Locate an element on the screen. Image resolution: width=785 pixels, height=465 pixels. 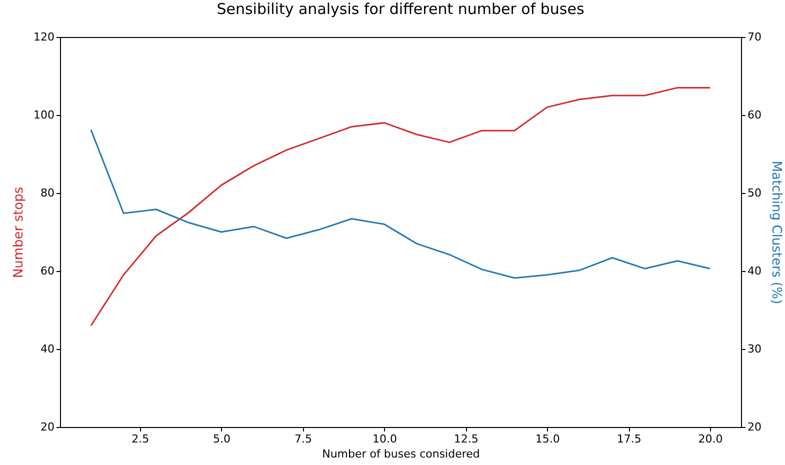
y-tick-label: 80 is located at coordinates (47, 193).